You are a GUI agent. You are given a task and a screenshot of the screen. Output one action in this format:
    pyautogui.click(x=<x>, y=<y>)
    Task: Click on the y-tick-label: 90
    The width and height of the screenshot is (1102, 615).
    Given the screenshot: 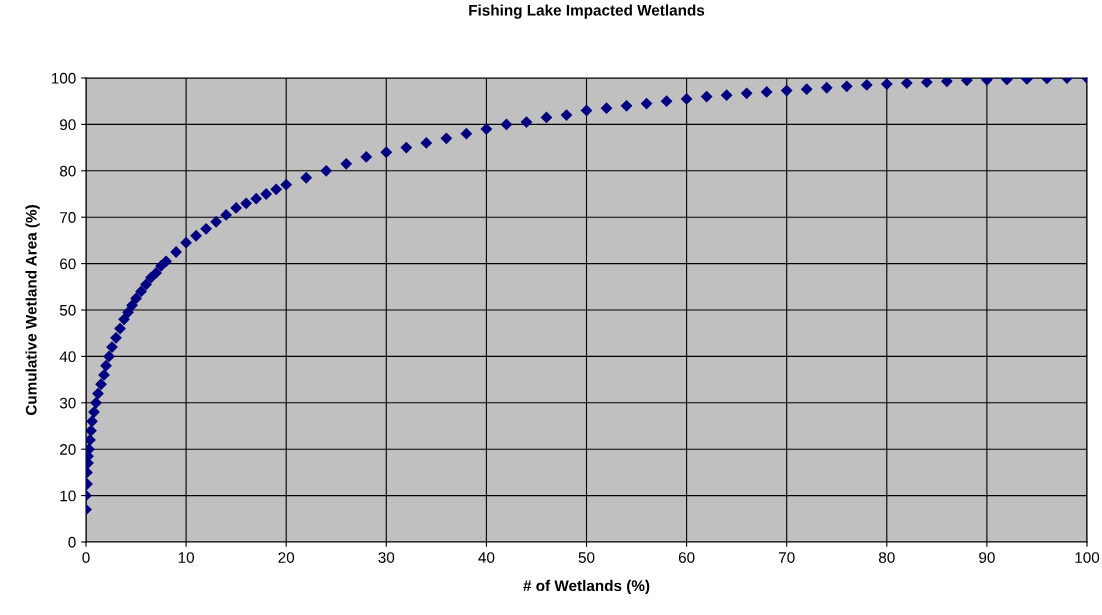 What is the action you would take?
    pyautogui.click(x=68, y=125)
    